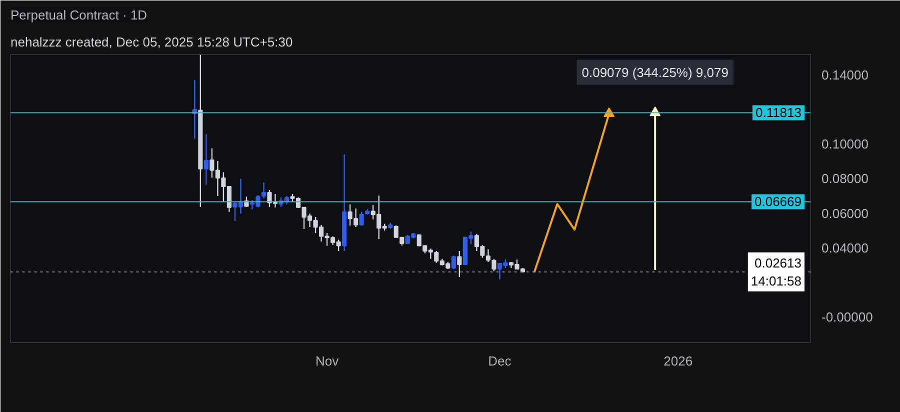 This screenshot has height=412, width=900. What do you see at coordinates (847, 317) in the screenshot?
I see `y-tick-label: -0.00000` at bounding box center [847, 317].